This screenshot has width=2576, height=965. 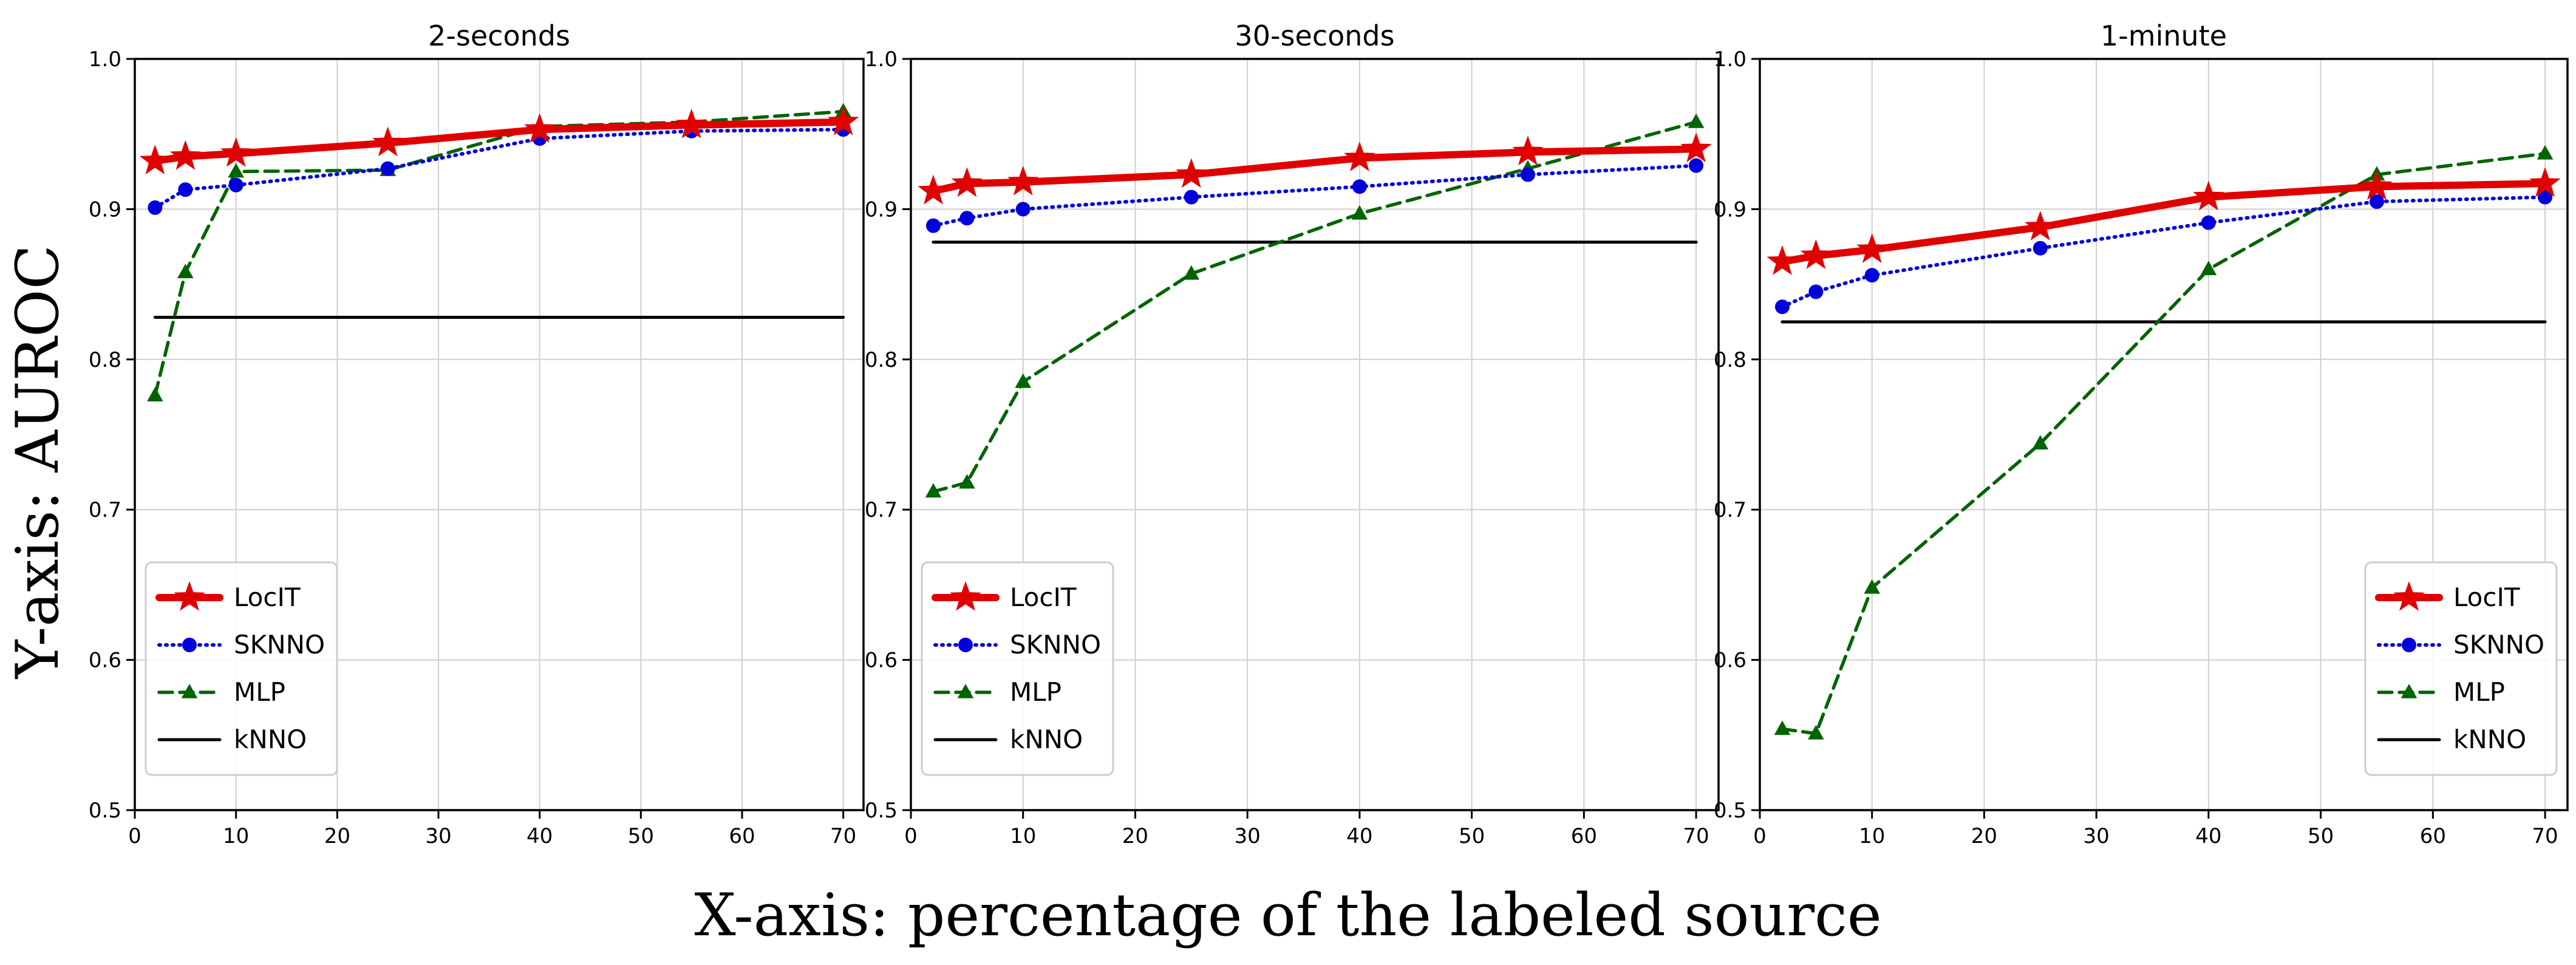 I want to click on y-axis-label: Y-axis: AUROC, so click(x=38, y=463).